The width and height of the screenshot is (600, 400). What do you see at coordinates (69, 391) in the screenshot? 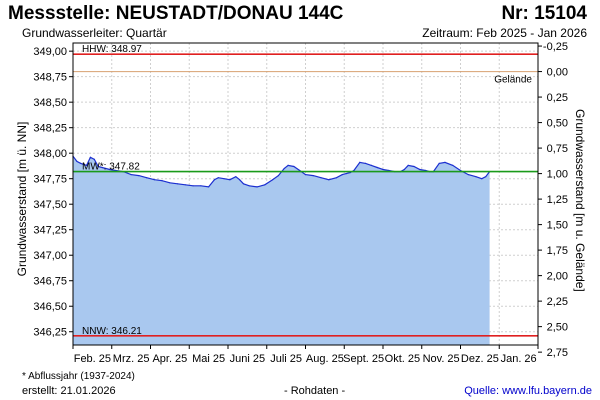
I see `created-date: erstellt: 21.01.2026` at bounding box center [69, 391].